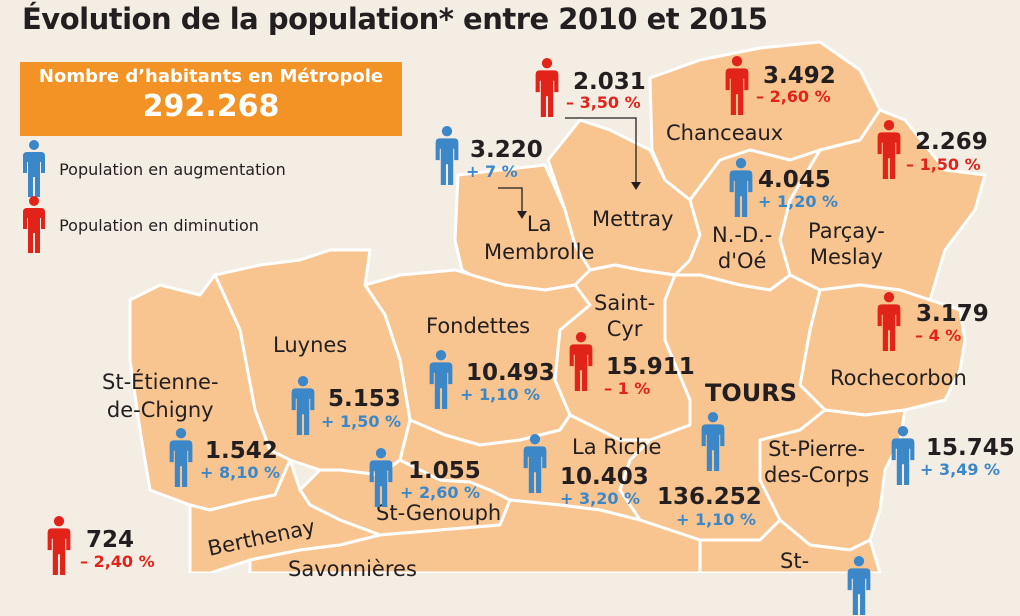  What do you see at coordinates (625, 316) in the screenshot?
I see `label-saint-cyr: Saint- Cyr` at bounding box center [625, 316].